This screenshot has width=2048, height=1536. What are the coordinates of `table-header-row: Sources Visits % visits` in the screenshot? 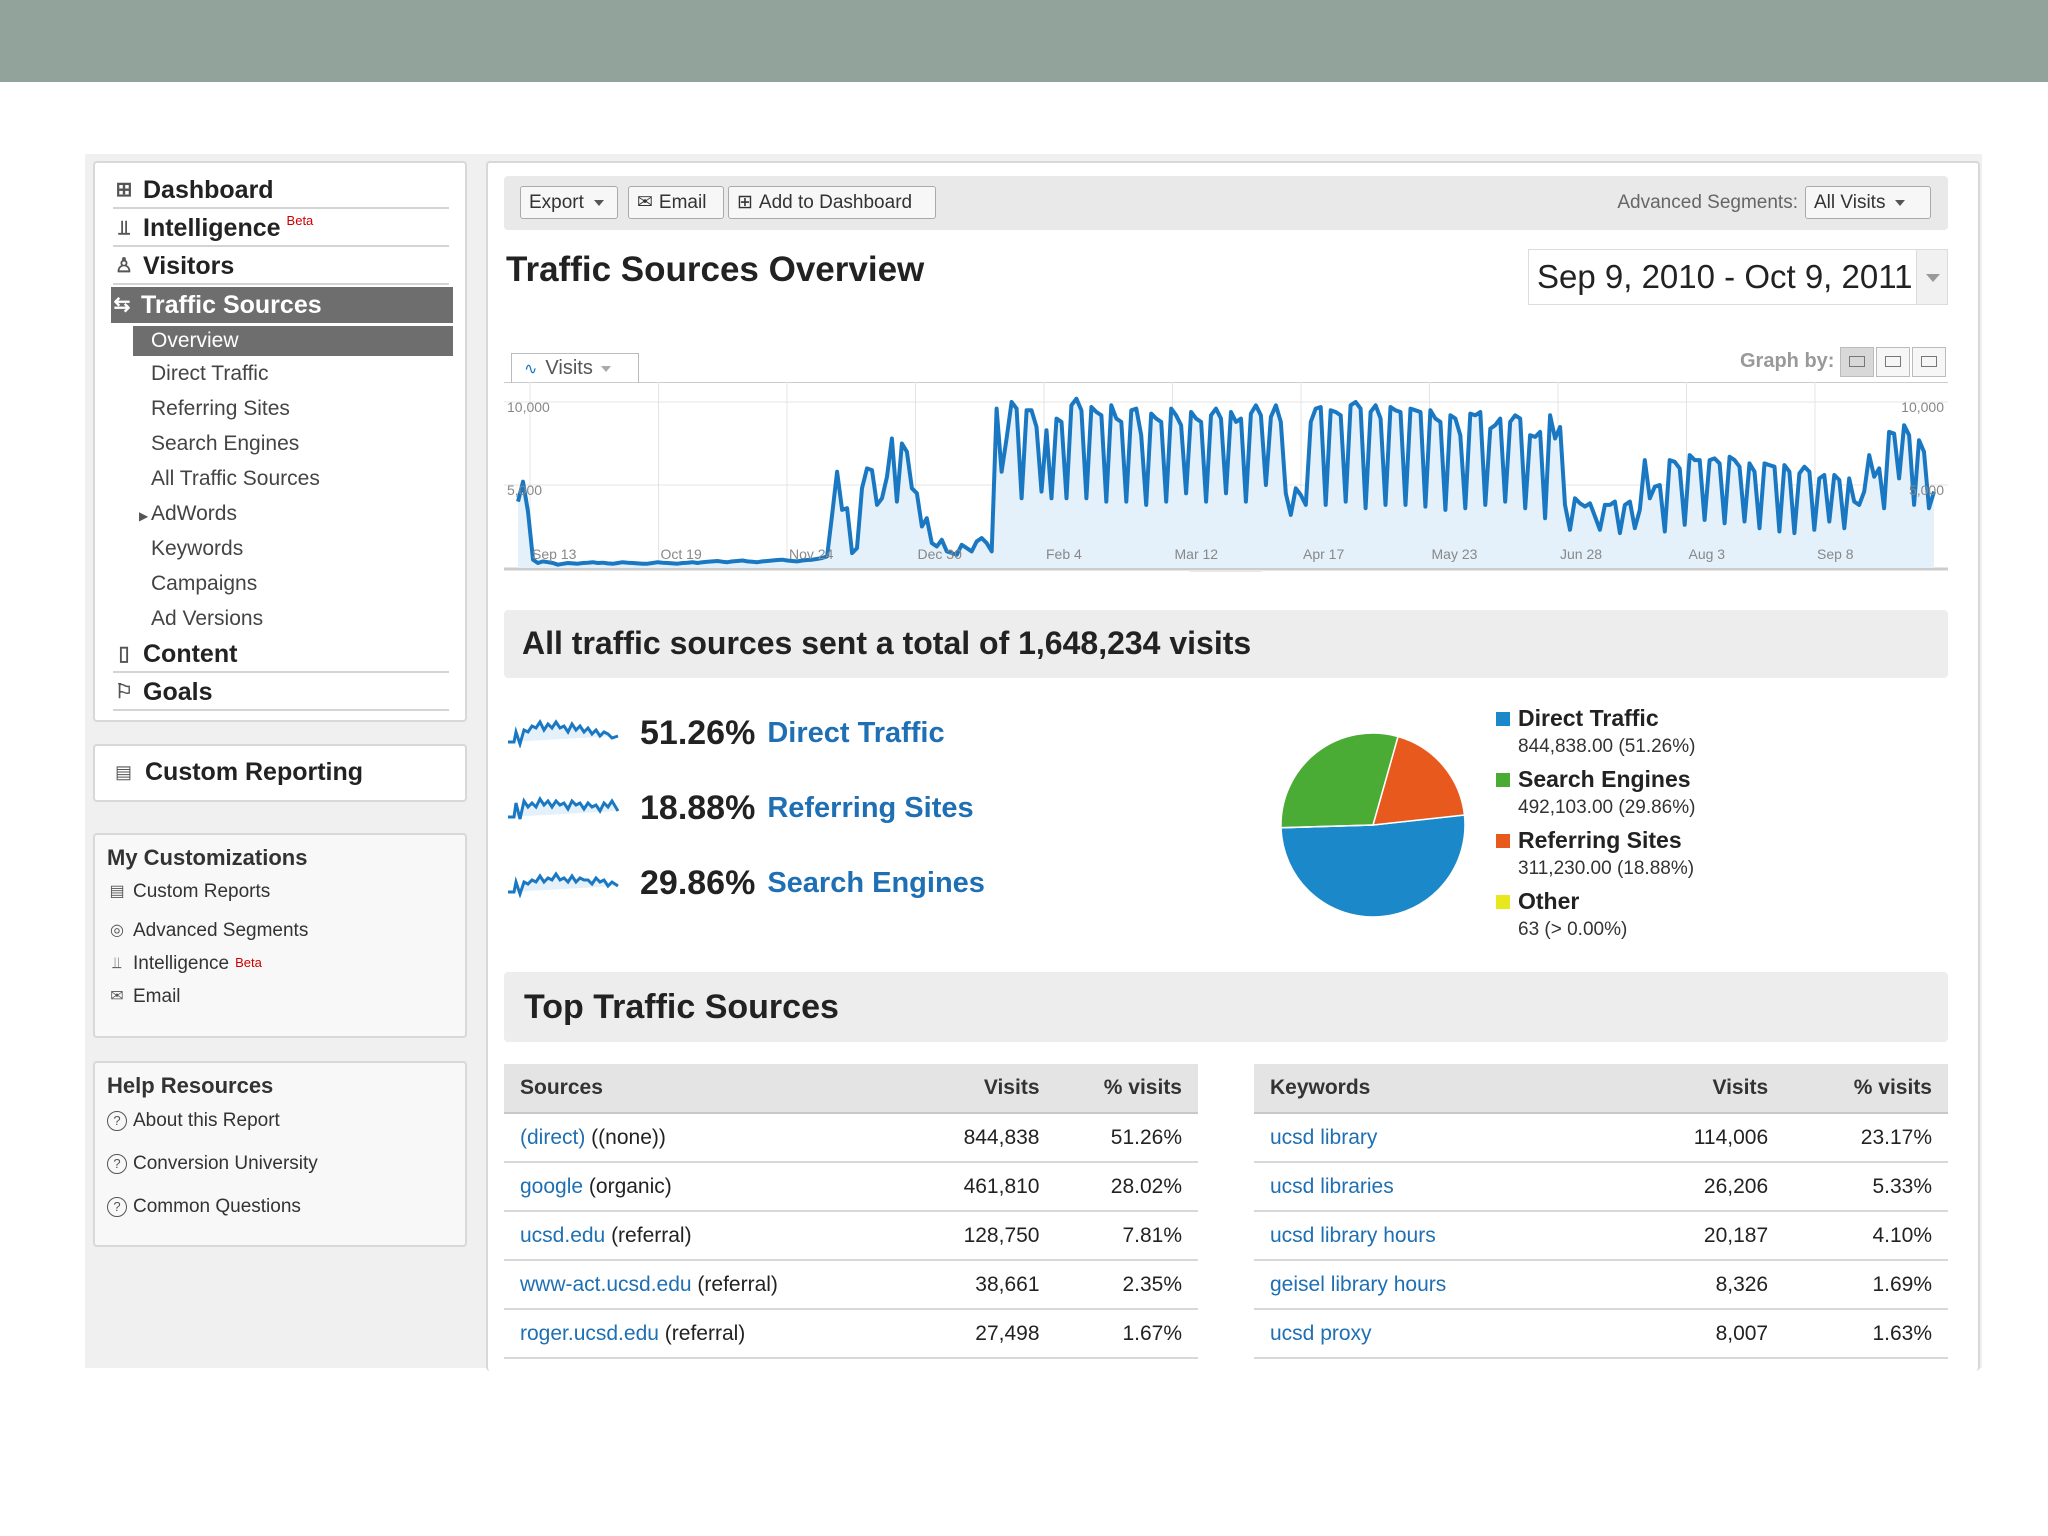 It's located at (851, 1089).